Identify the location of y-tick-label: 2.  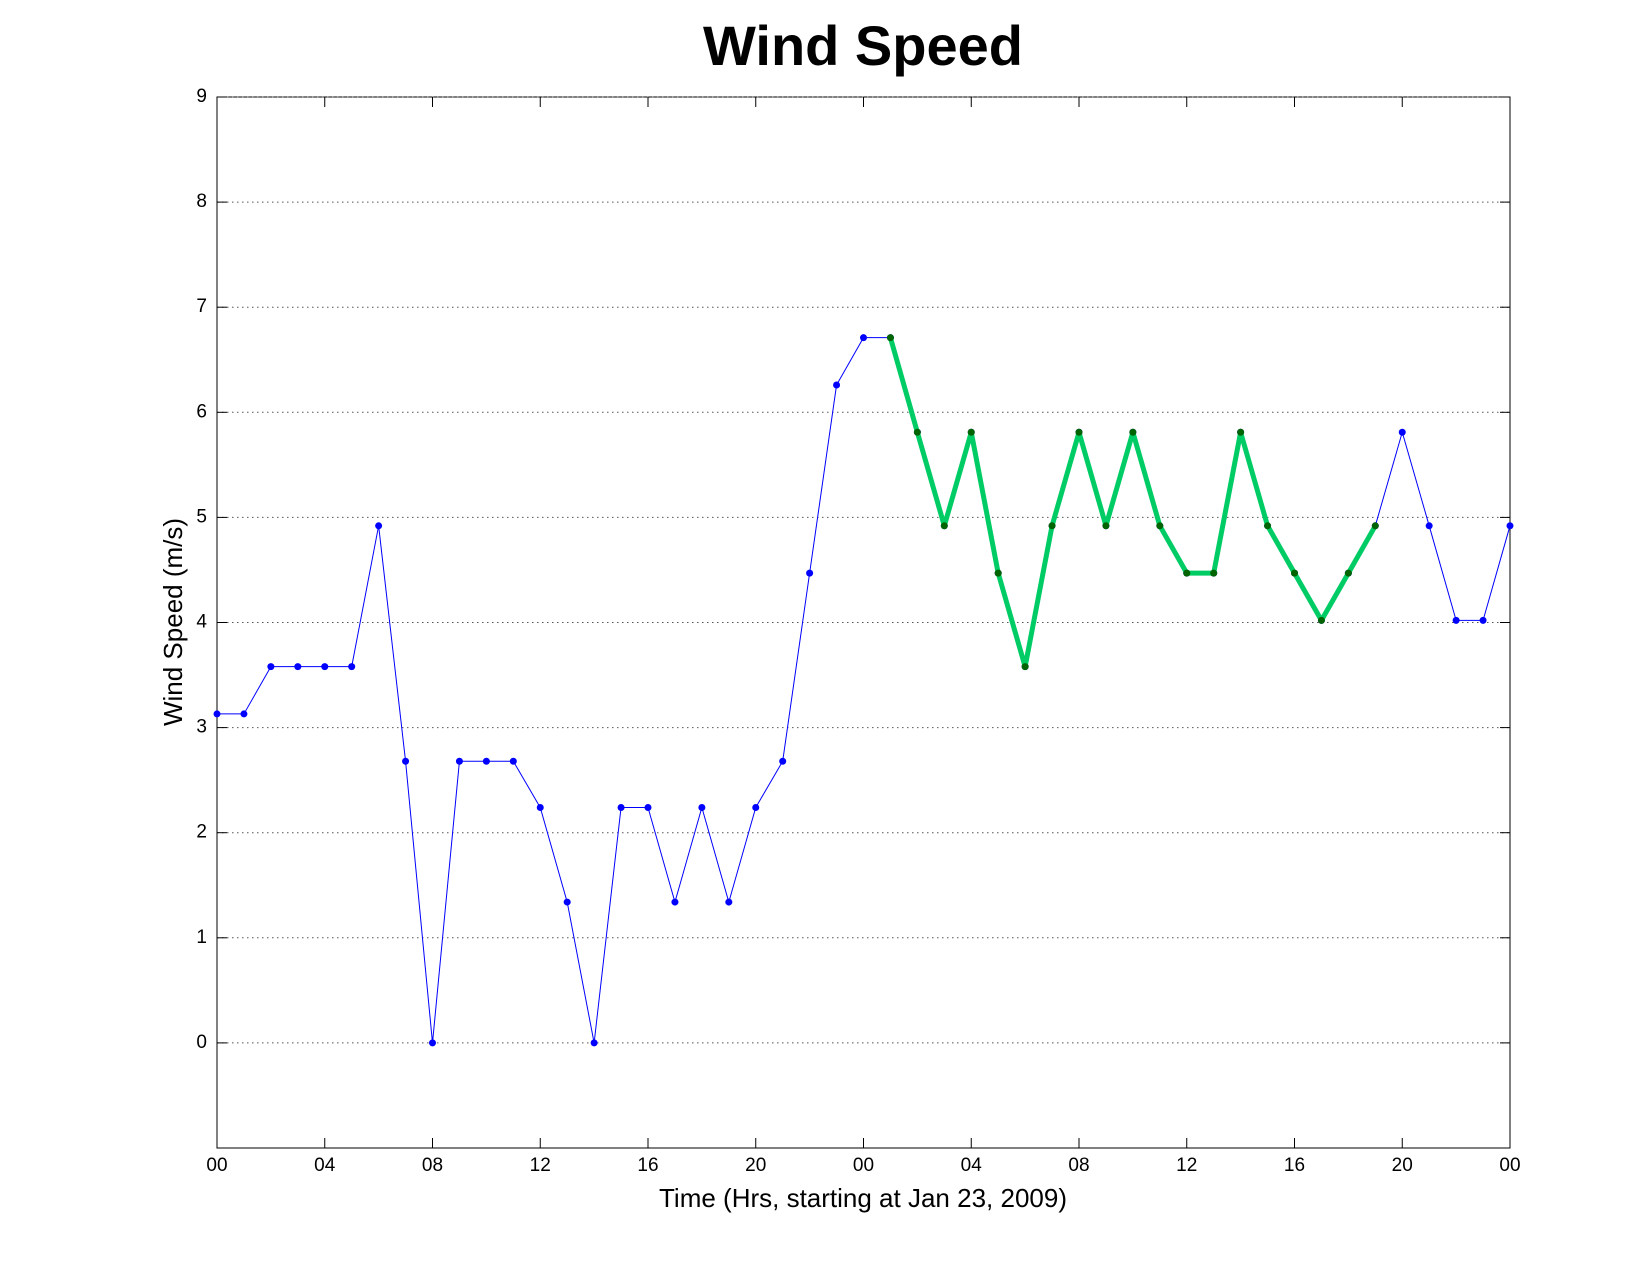
(201, 832).